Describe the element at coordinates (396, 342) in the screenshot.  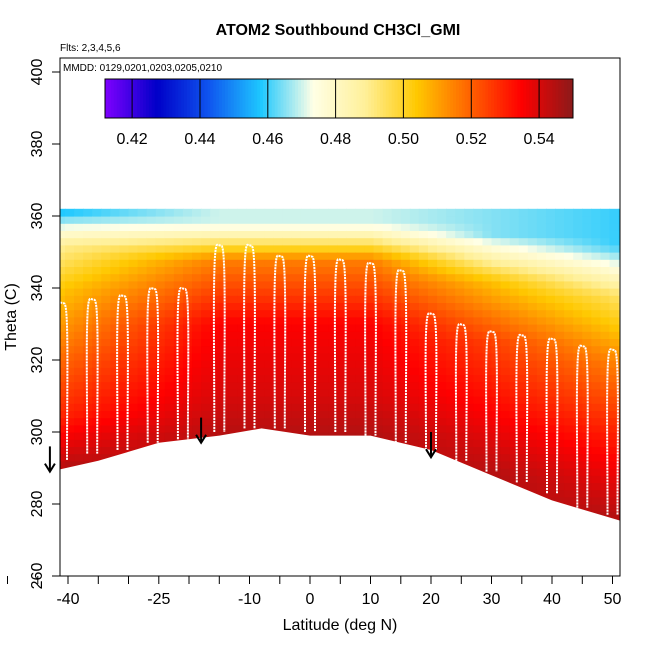
I see `heatmap-cell-1925` at that location.